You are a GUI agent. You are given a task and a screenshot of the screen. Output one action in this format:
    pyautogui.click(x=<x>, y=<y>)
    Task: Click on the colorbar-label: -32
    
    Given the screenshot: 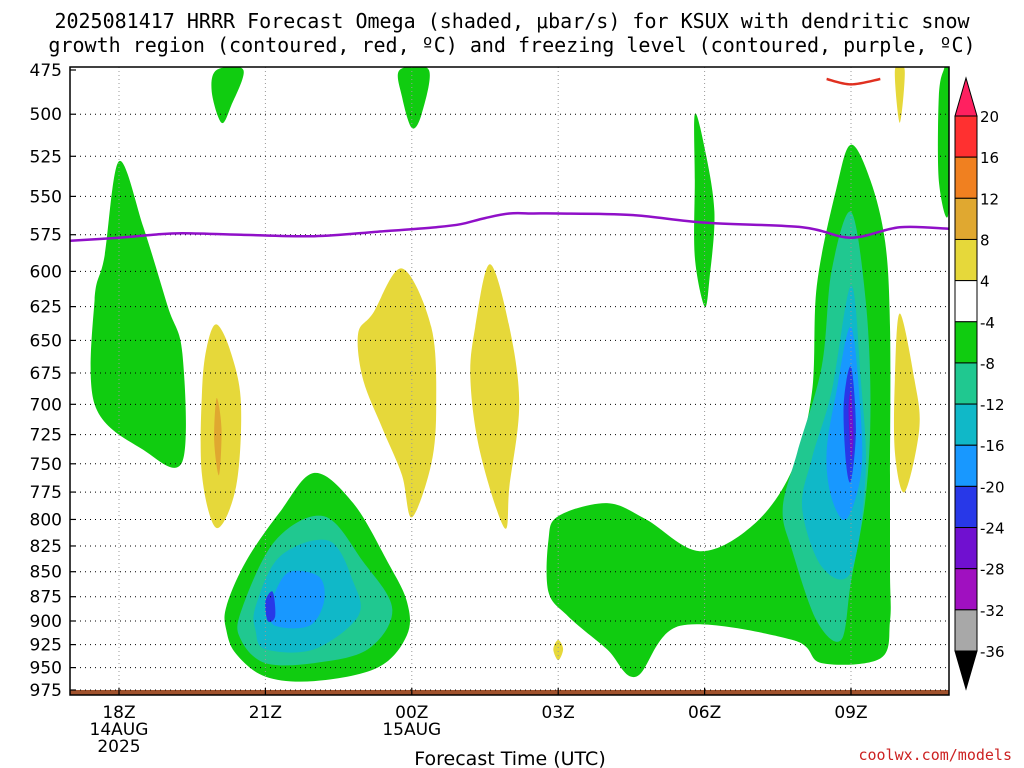 What is the action you would take?
    pyautogui.click(x=992, y=611)
    